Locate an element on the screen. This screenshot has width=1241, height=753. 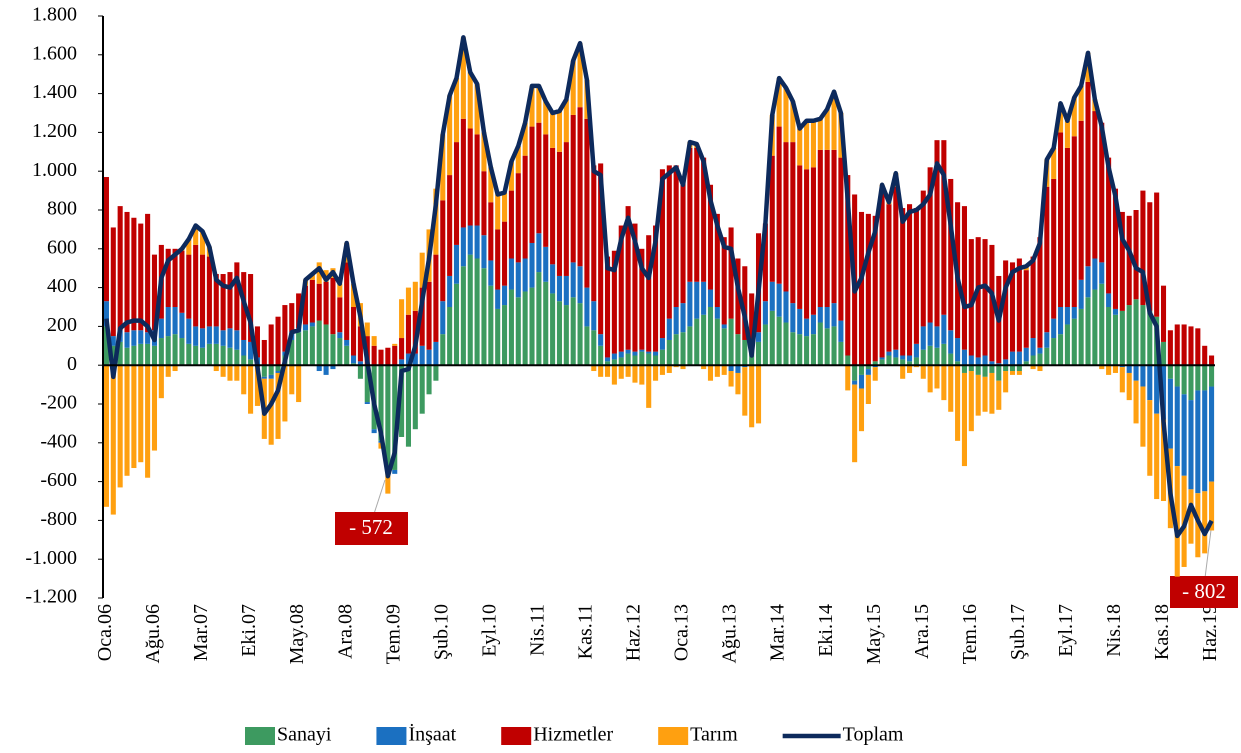
x-tick-label: May.08 is located at coordinates (297, 634).